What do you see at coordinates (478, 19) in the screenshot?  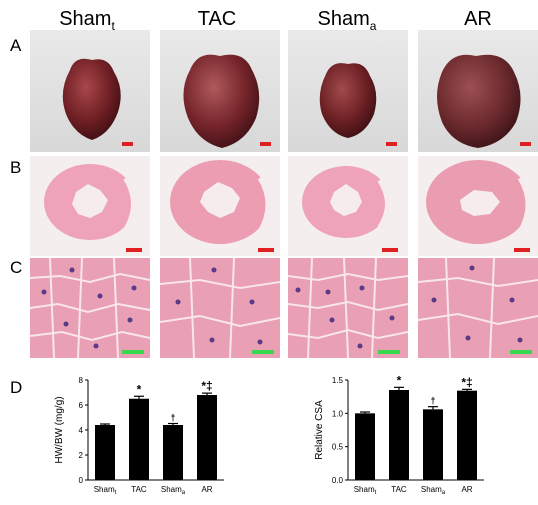 I see `column-header-ar: AR` at bounding box center [478, 19].